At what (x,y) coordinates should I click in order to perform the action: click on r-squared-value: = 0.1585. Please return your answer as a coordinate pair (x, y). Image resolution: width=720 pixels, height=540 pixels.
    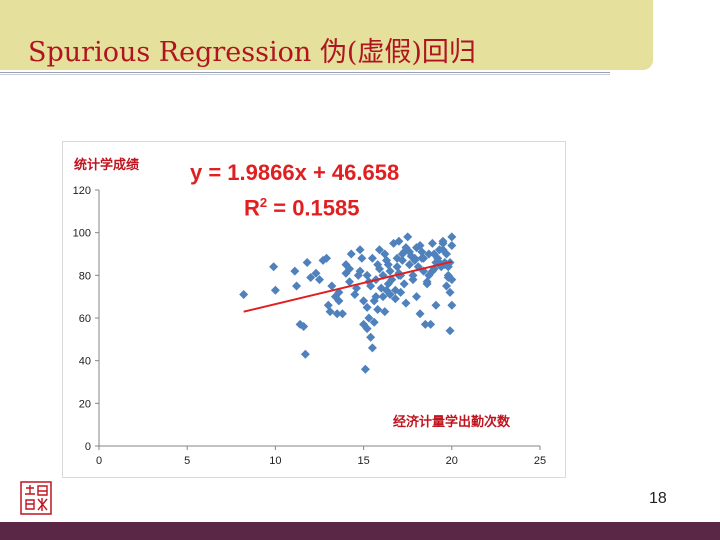
    Looking at the image, I should click on (313, 208).